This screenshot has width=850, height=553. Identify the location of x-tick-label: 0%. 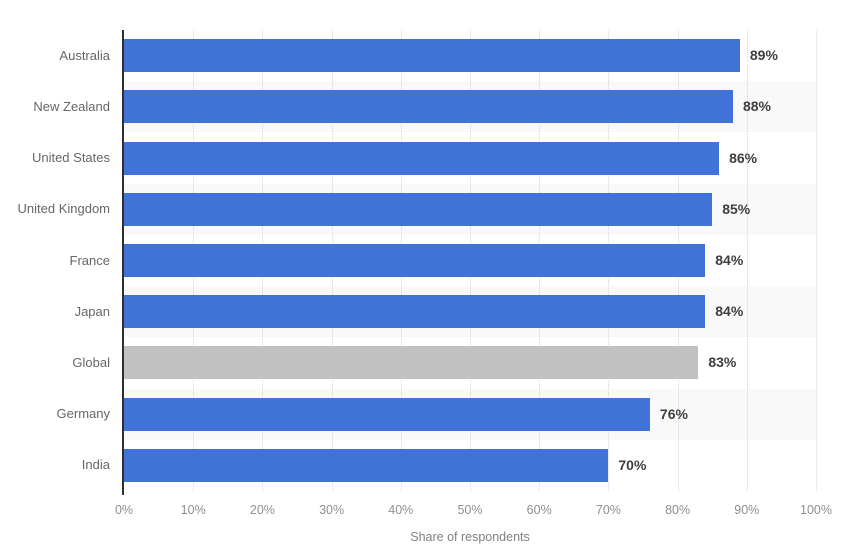
(124, 510).